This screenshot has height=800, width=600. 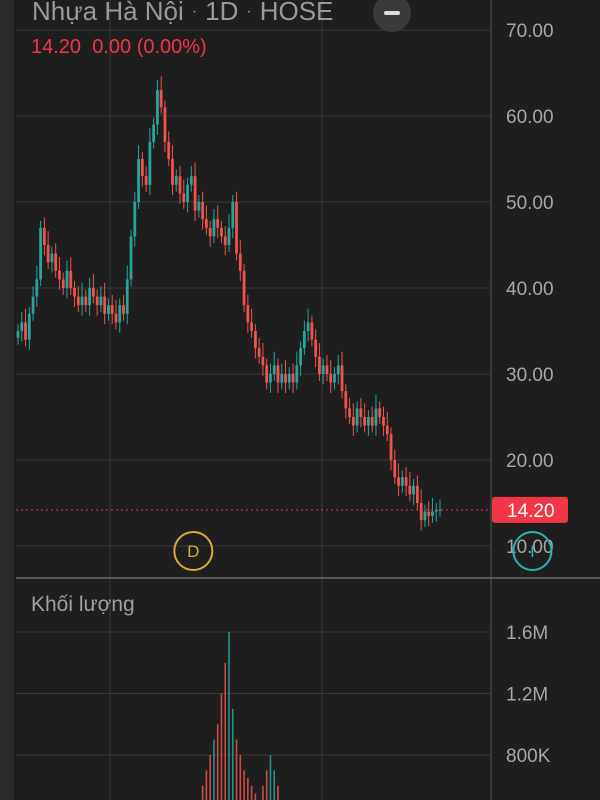 What do you see at coordinates (7, 400) in the screenshot?
I see `left-edge-strip` at bounding box center [7, 400].